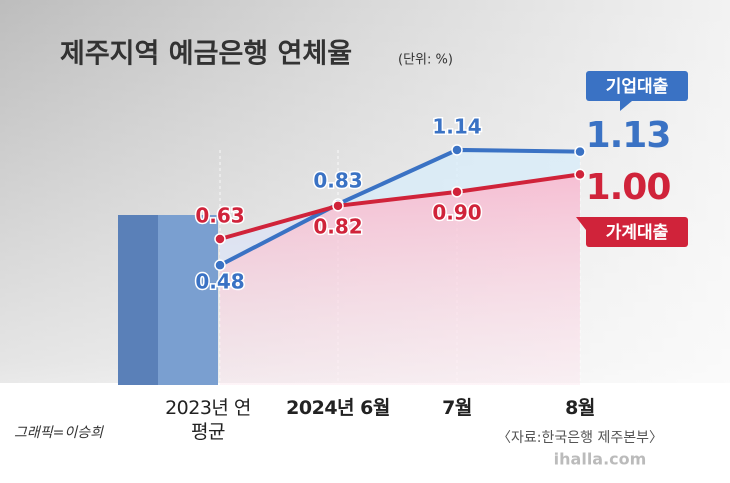  What do you see at coordinates (600, 459) in the screenshot?
I see `watermark: ihalla.com` at bounding box center [600, 459].